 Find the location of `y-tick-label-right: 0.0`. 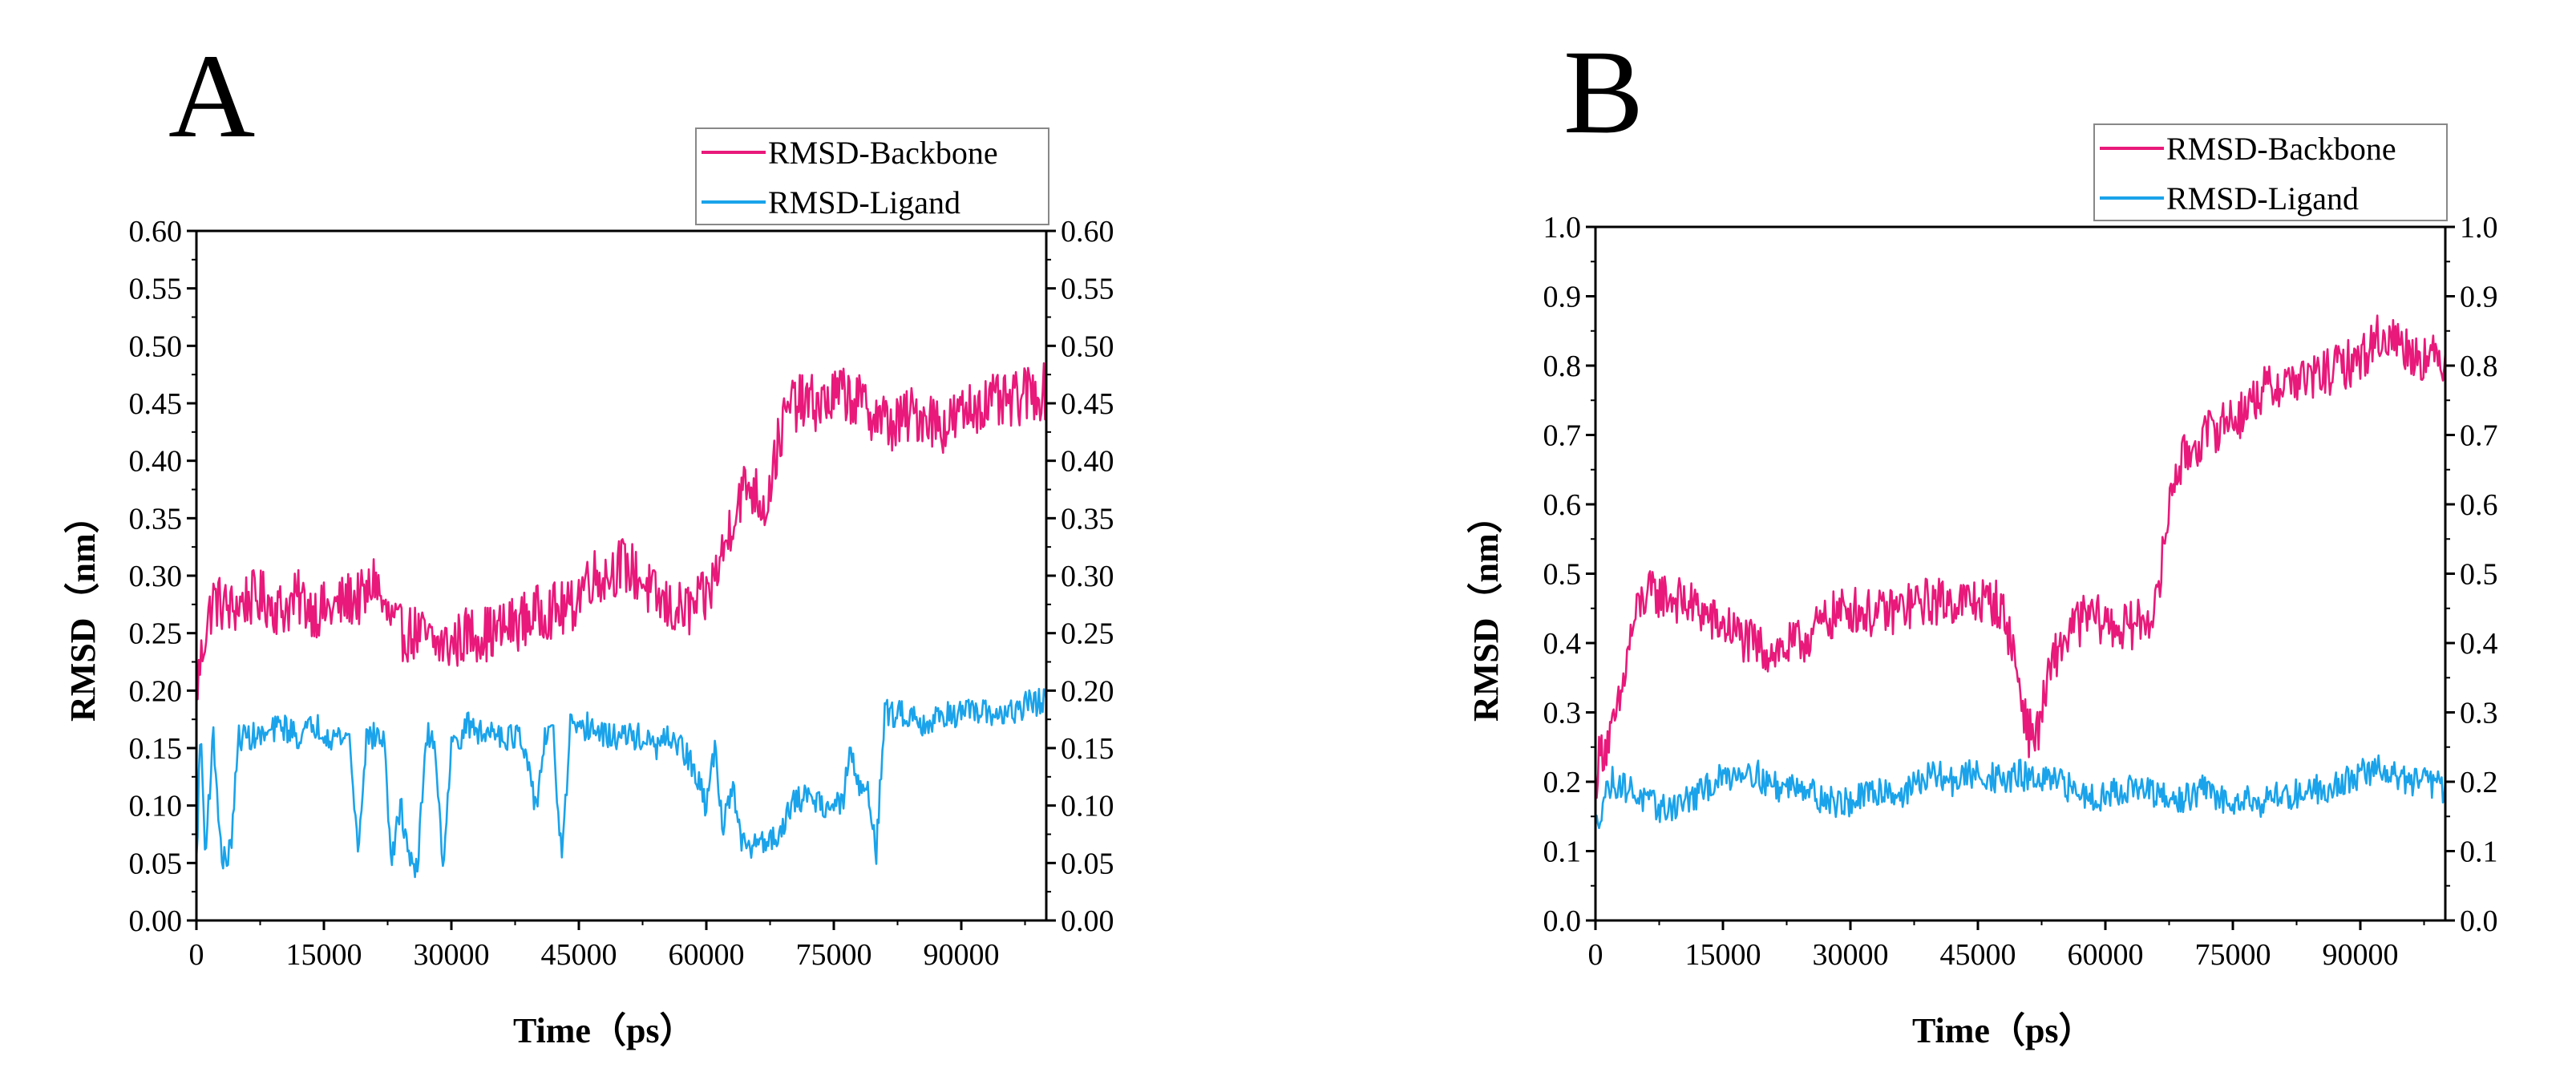

y-tick-label-right: 0.0 is located at coordinates (2479, 921).